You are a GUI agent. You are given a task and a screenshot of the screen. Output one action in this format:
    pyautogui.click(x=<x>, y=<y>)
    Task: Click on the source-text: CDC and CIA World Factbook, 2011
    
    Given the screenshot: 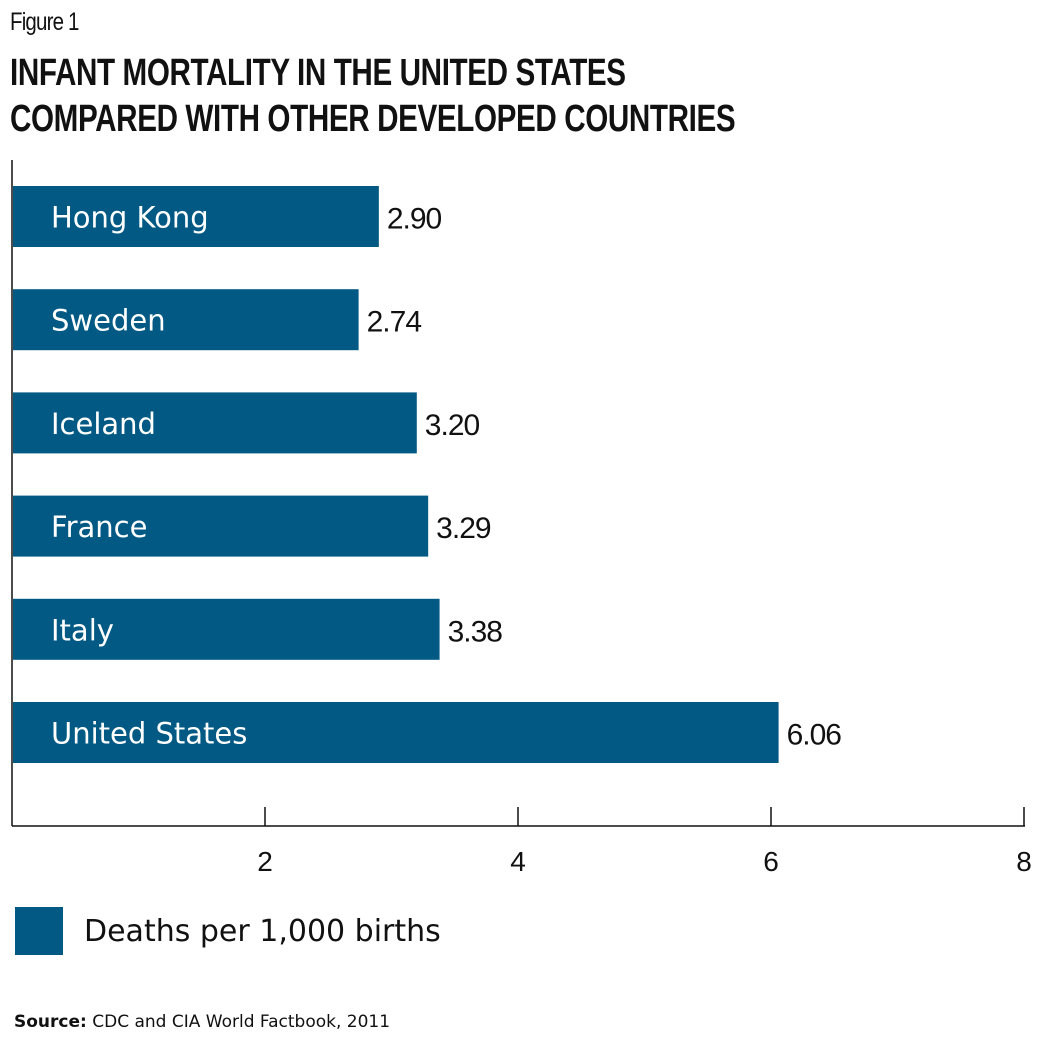 What is the action you would take?
    pyautogui.click(x=238, y=1022)
    